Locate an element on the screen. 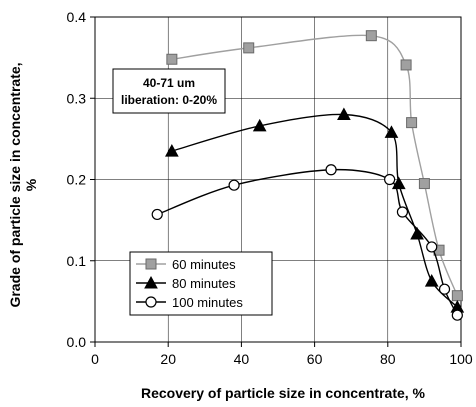 This screenshot has height=407, width=476. legend-item: 60 minutes is located at coordinates (186, 264).